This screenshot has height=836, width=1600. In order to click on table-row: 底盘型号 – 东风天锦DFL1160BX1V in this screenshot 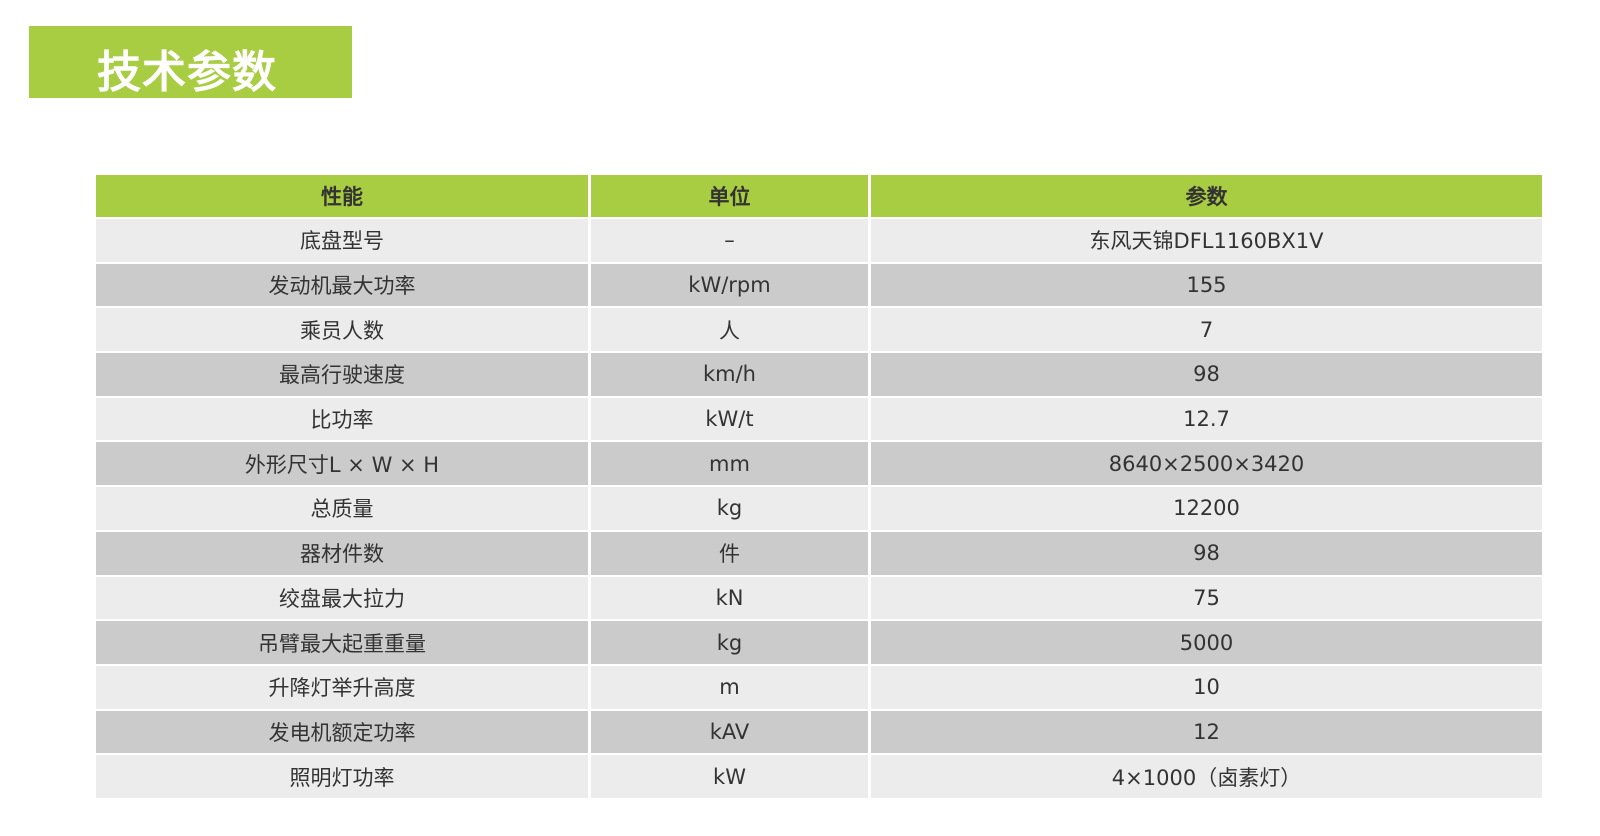, I will do `click(819, 240)`.